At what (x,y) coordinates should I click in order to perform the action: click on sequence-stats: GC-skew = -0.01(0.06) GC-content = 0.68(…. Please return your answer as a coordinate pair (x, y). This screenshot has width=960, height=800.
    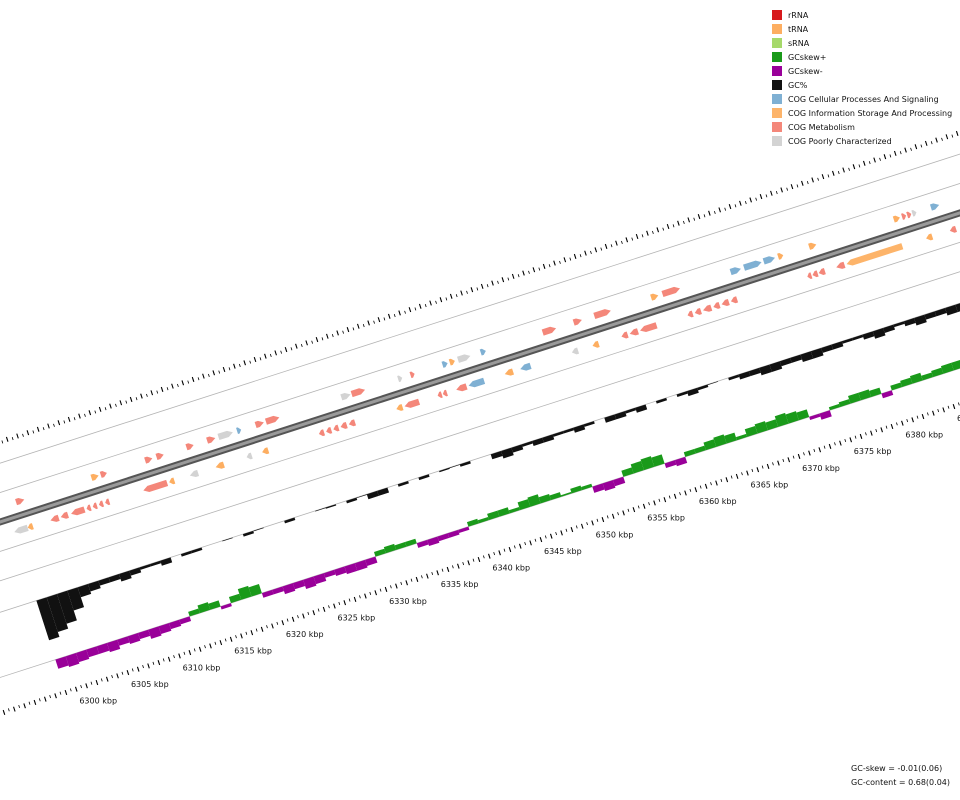
    Looking at the image, I should click on (900, 776).